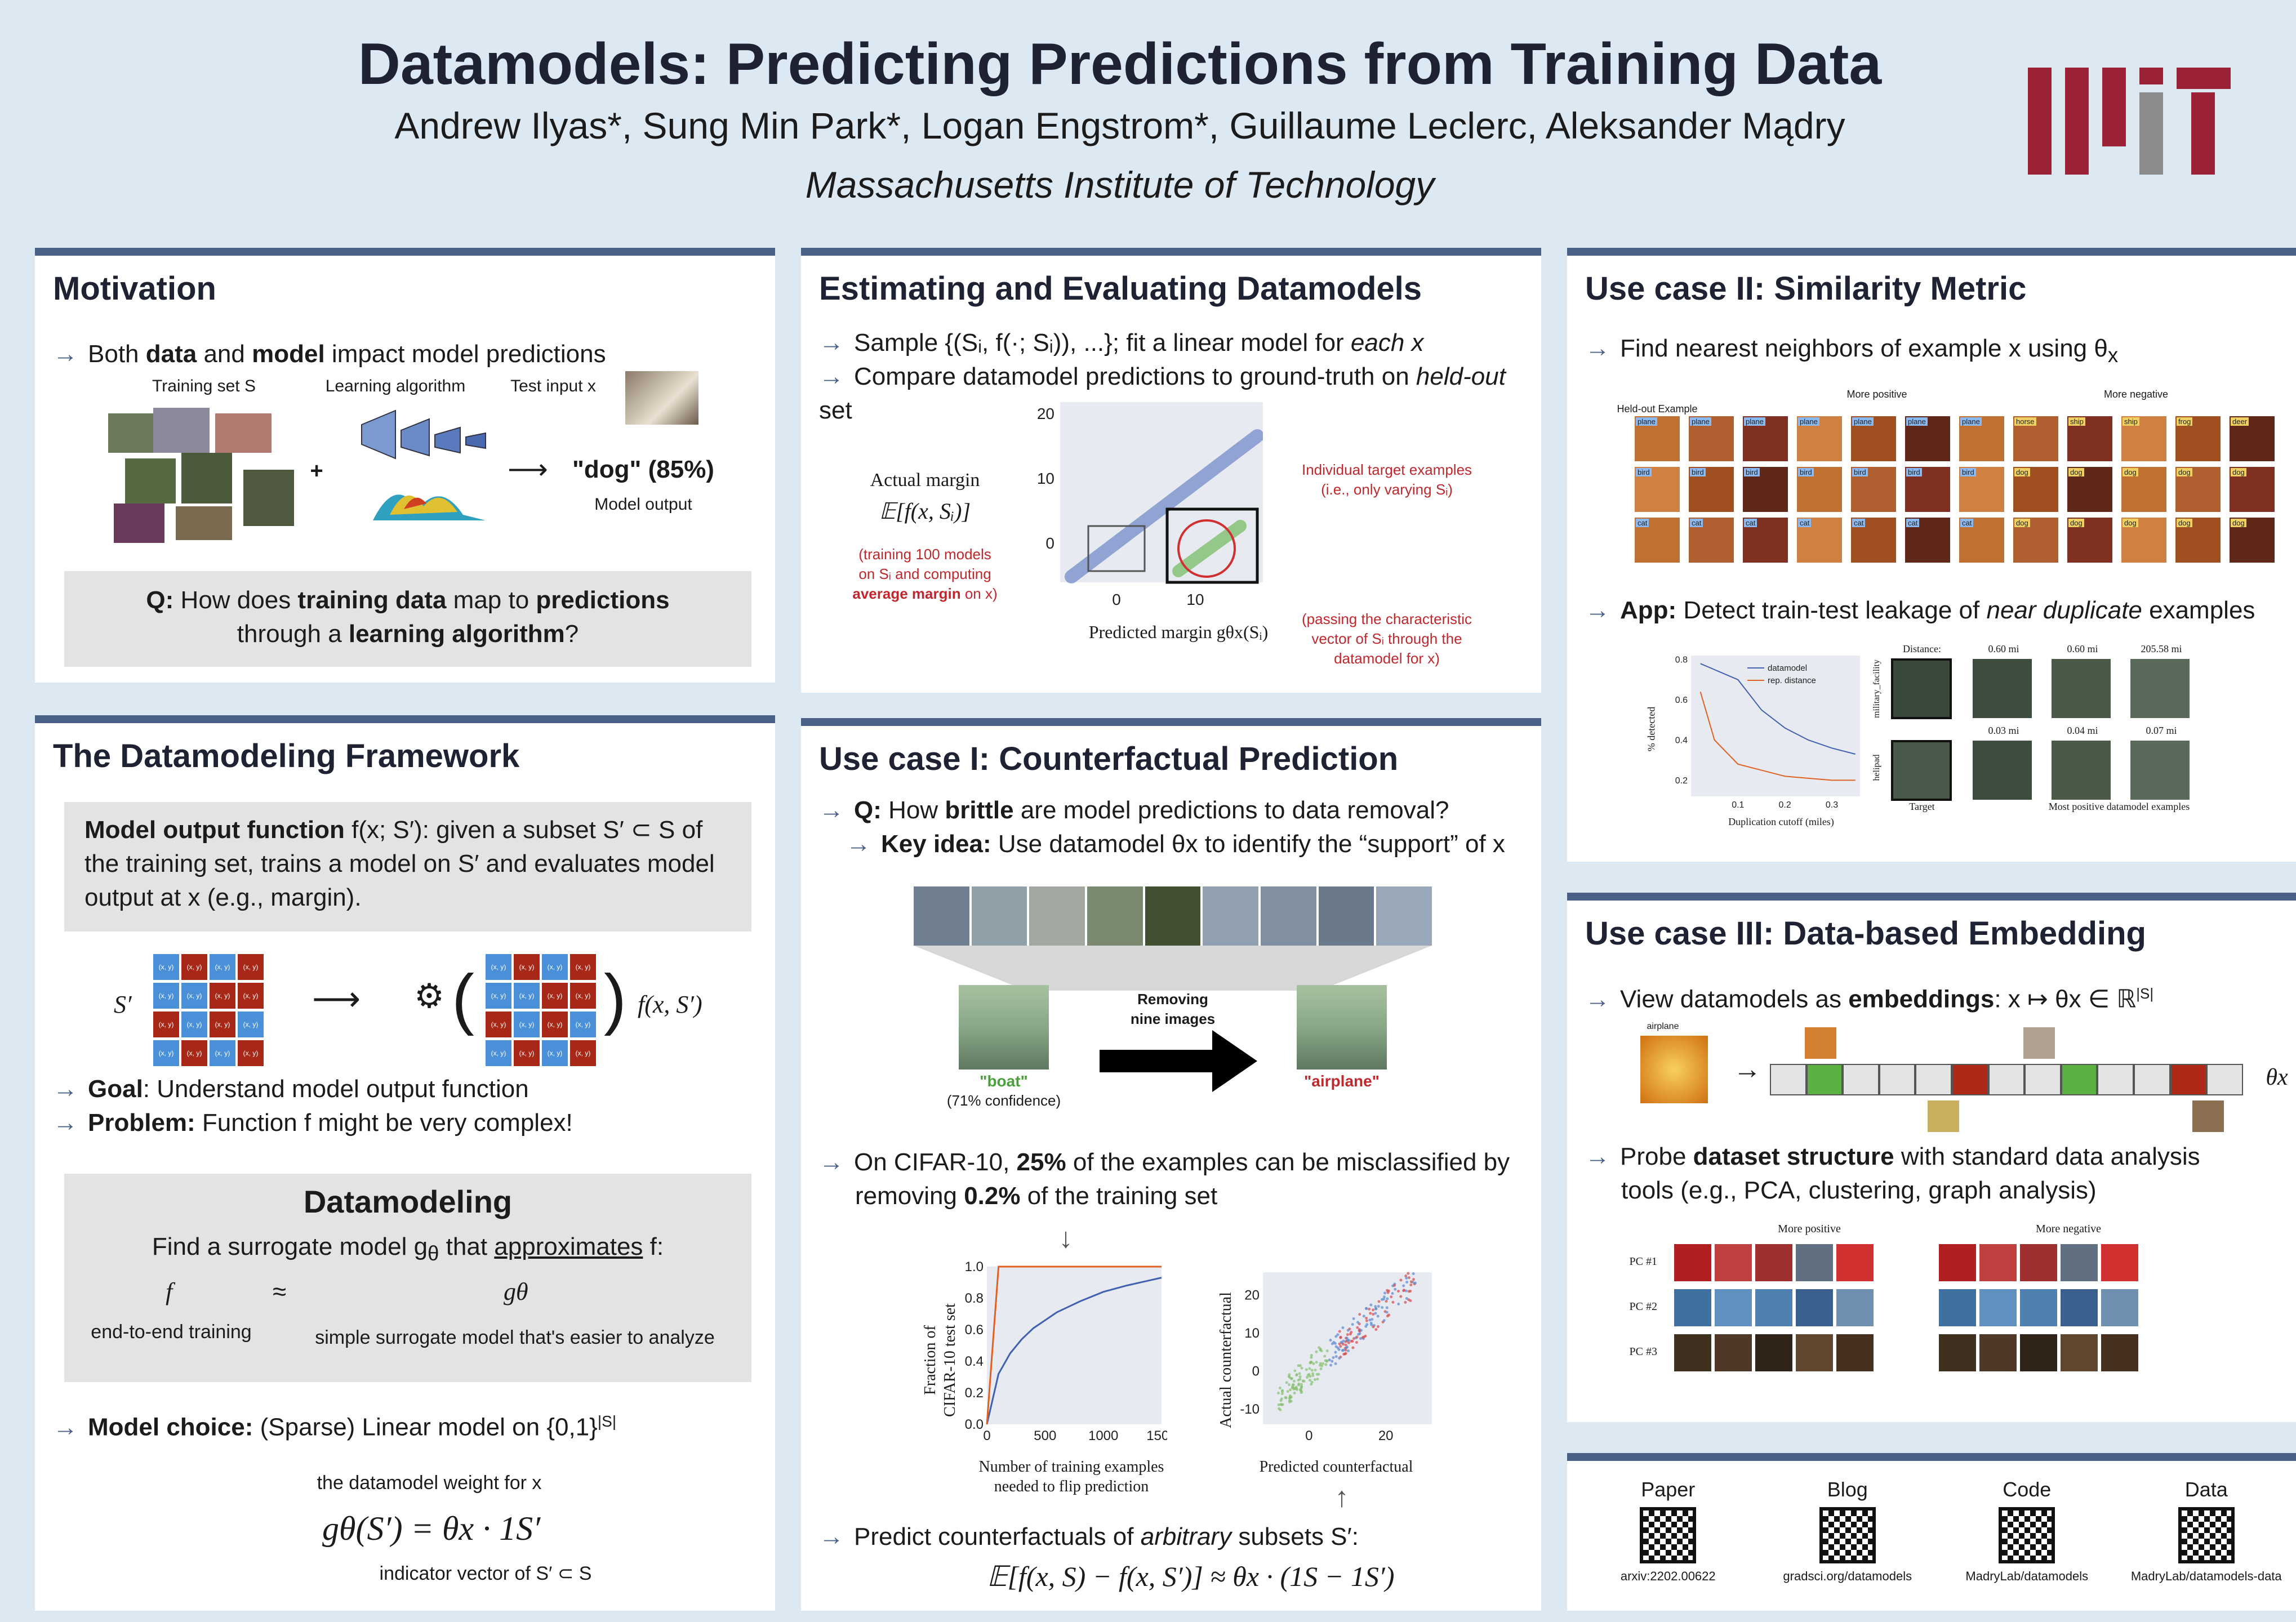  I want to click on similarity-thumbnail: bird, so click(1819, 489).